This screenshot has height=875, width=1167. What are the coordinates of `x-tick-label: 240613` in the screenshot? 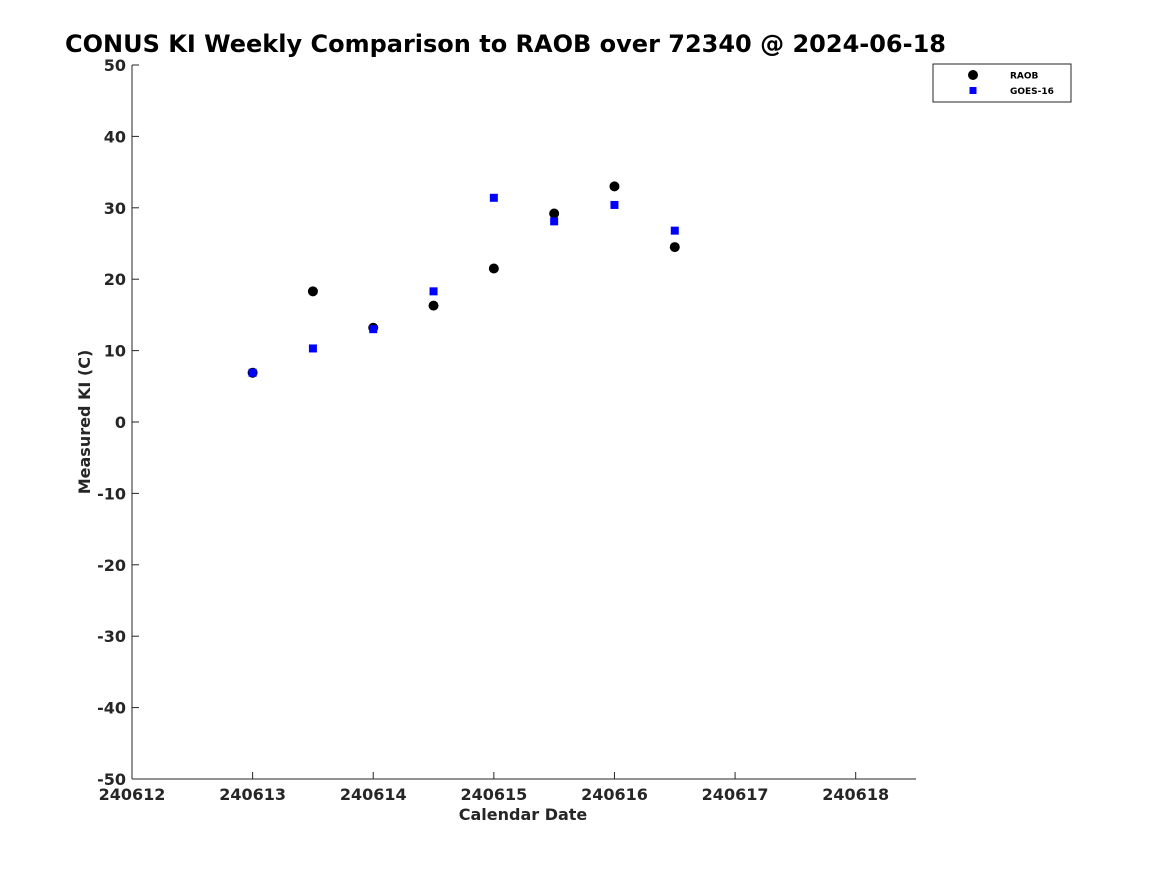 It's located at (252, 794).